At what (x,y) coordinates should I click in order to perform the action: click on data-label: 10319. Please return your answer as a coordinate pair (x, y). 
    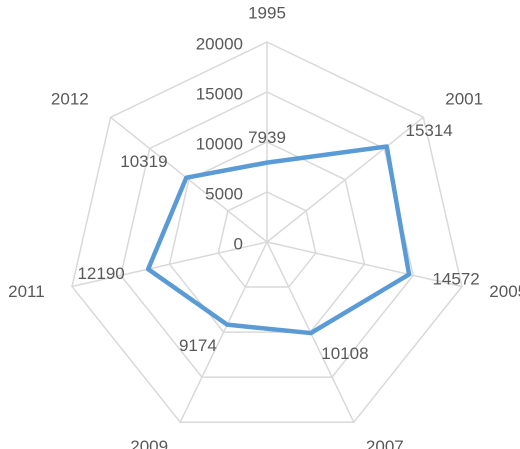
    Looking at the image, I should click on (143, 161).